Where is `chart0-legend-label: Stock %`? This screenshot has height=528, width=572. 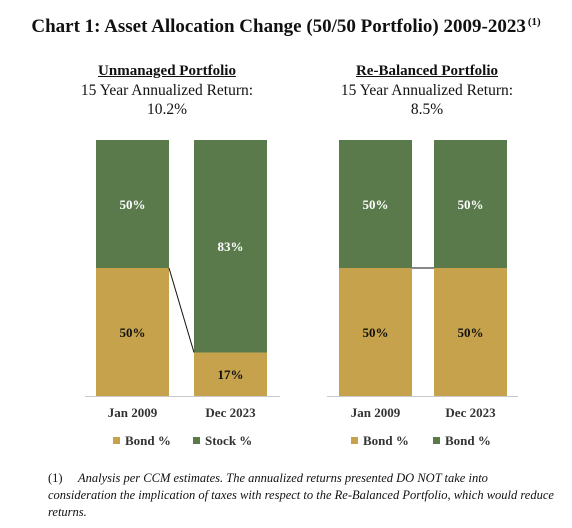 chart0-legend-label: Stock % is located at coordinates (228, 440).